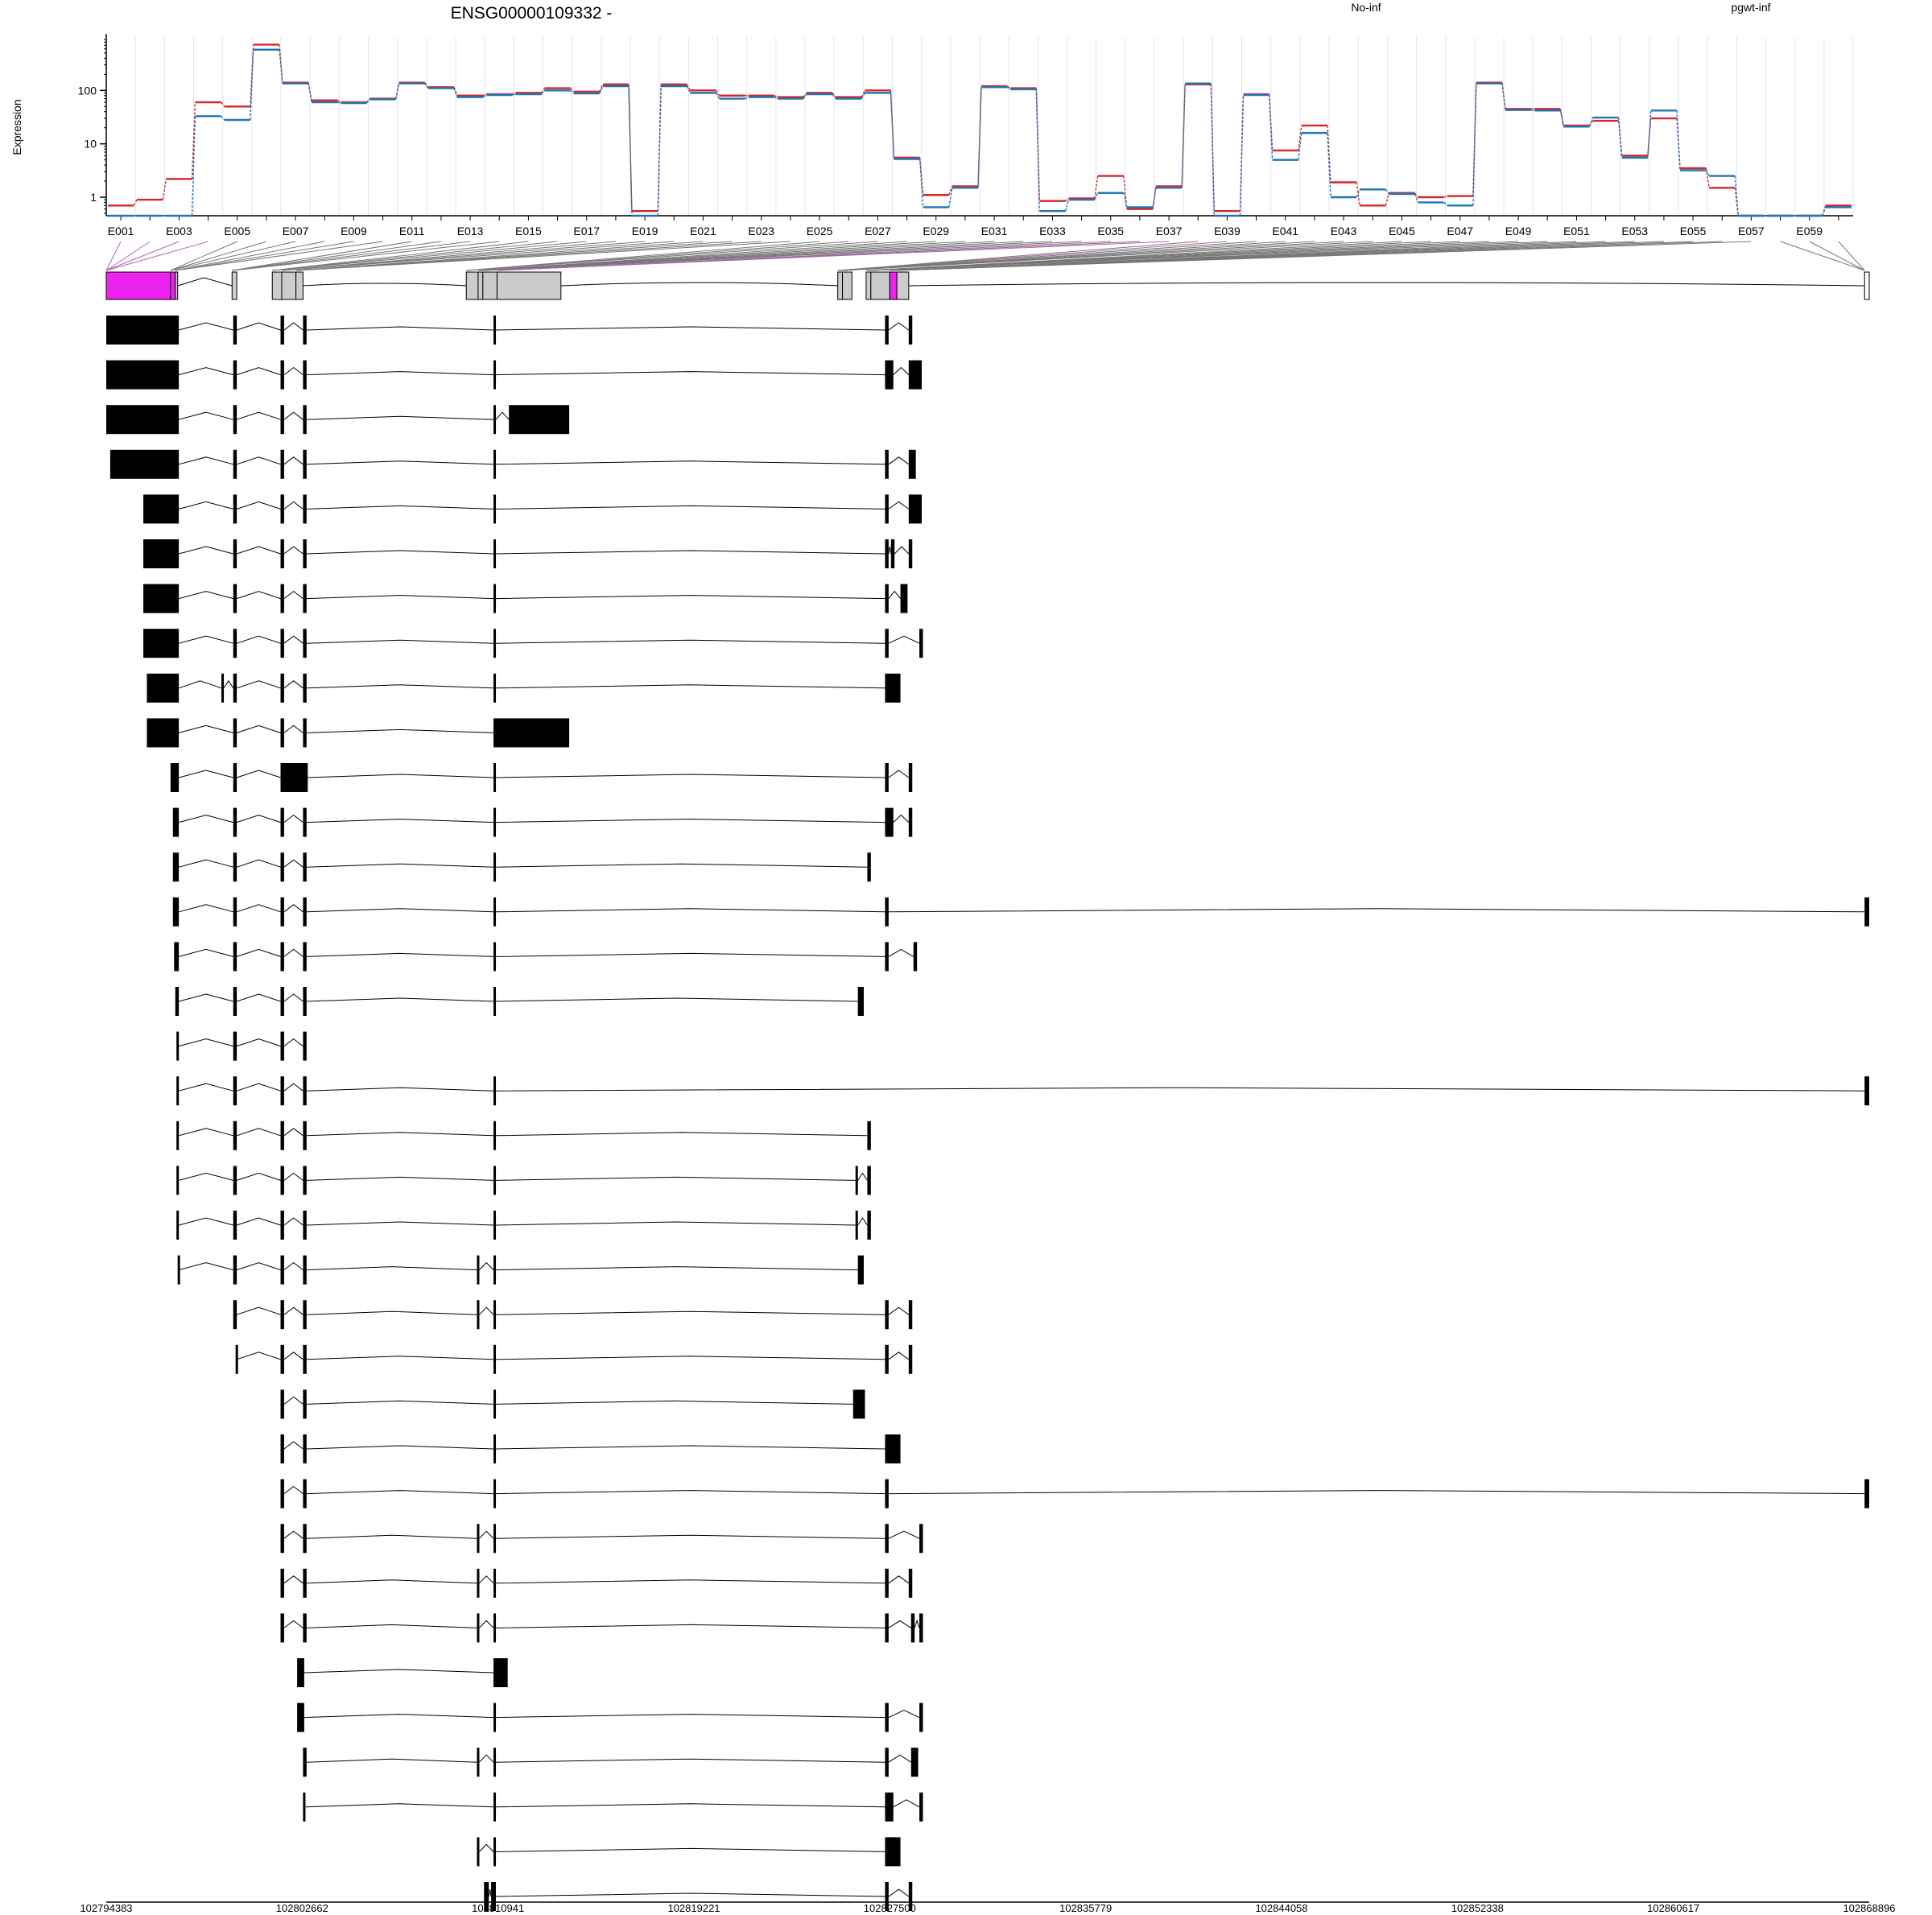 The height and width of the screenshot is (1915, 1932). I want to click on genomic-tick-label: 102794383, so click(106, 1908).